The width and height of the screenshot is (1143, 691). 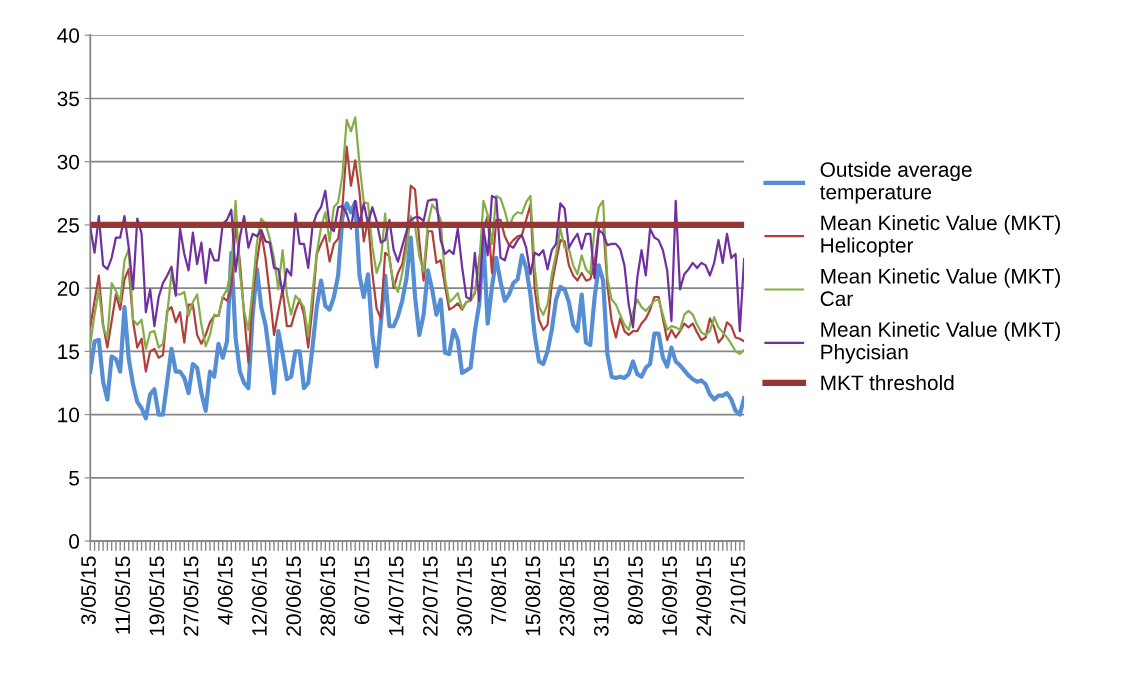 I want to click on x-tick-label: 19/05/15, so click(x=156, y=596).